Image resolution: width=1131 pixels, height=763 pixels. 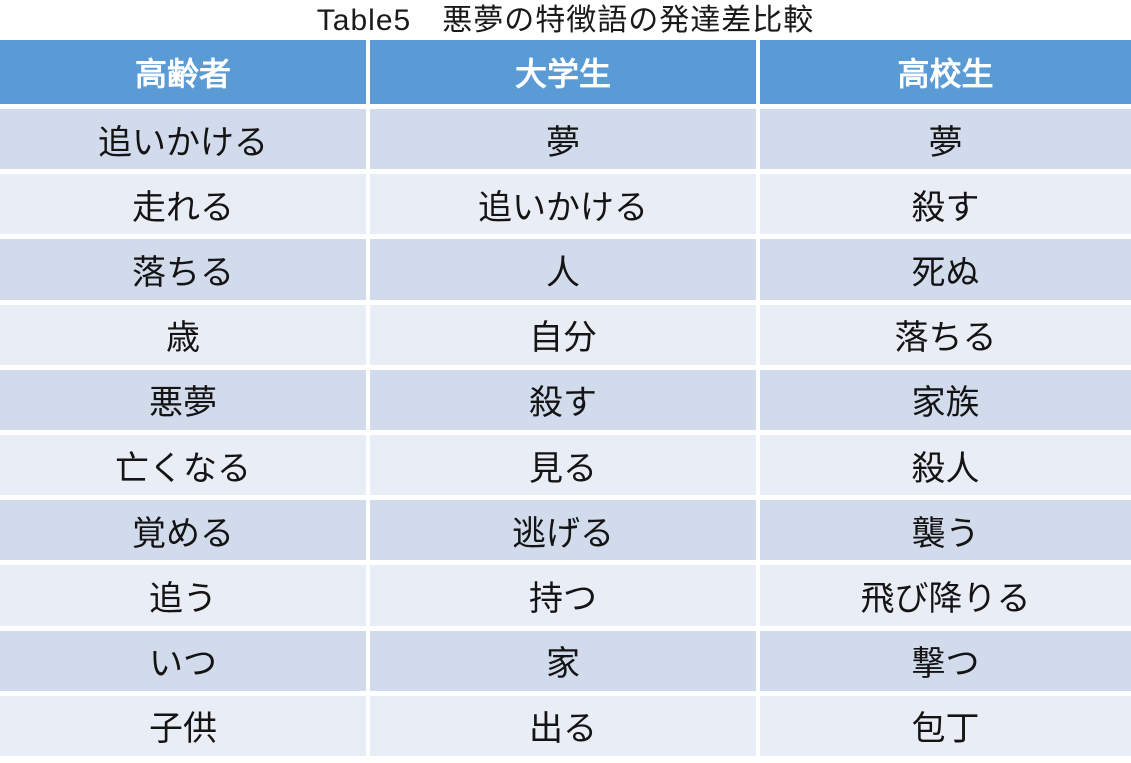 What do you see at coordinates (563, 72) in the screenshot?
I see `column-header: 大学生` at bounding box center [563, 72].